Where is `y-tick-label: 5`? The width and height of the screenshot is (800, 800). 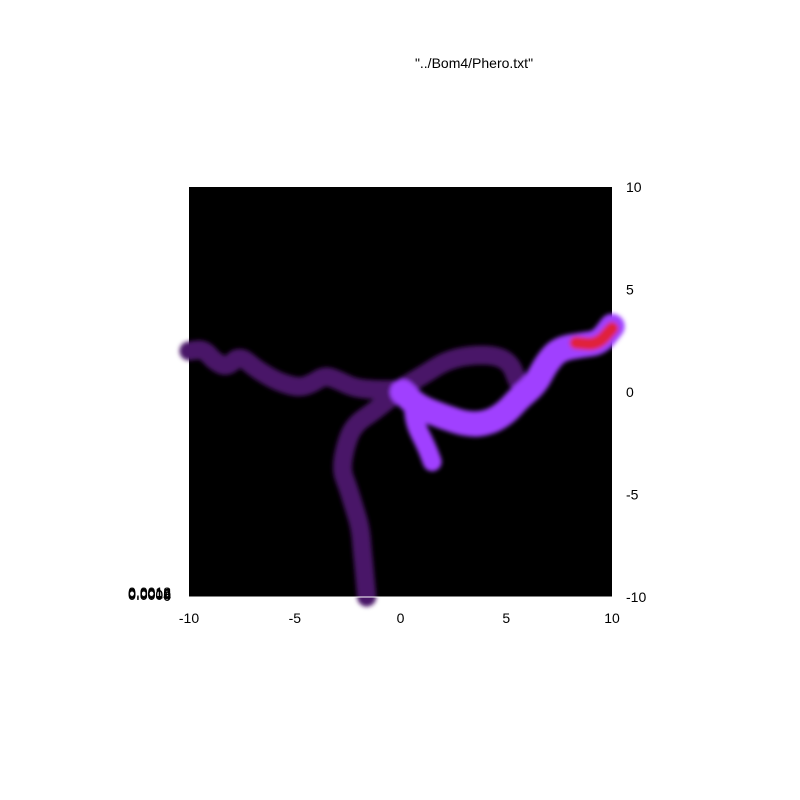
y-tick-label: 5 is located at coordinates (630, 290).